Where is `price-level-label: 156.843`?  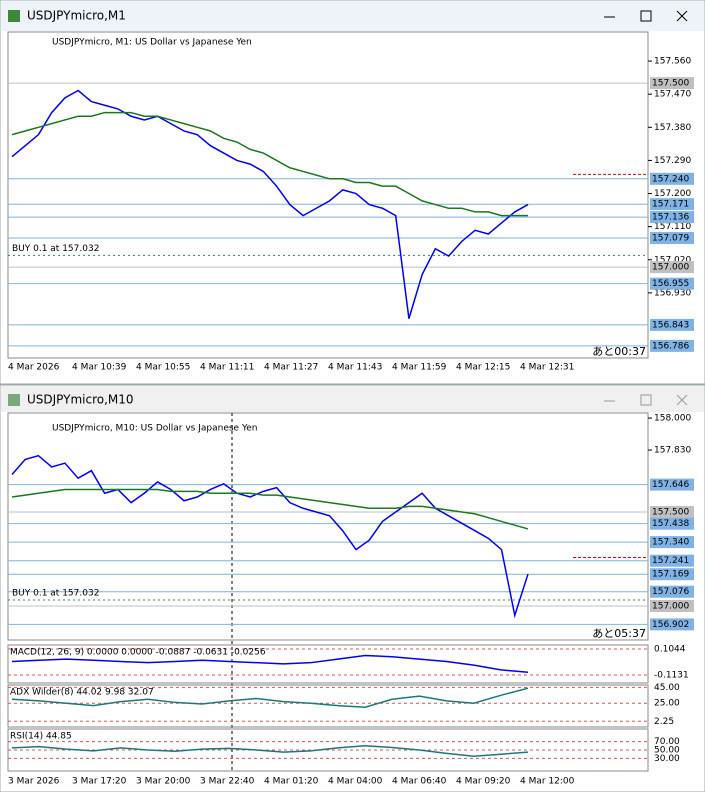
price-level-label: 156.843 is located at coordinates (670, 325).